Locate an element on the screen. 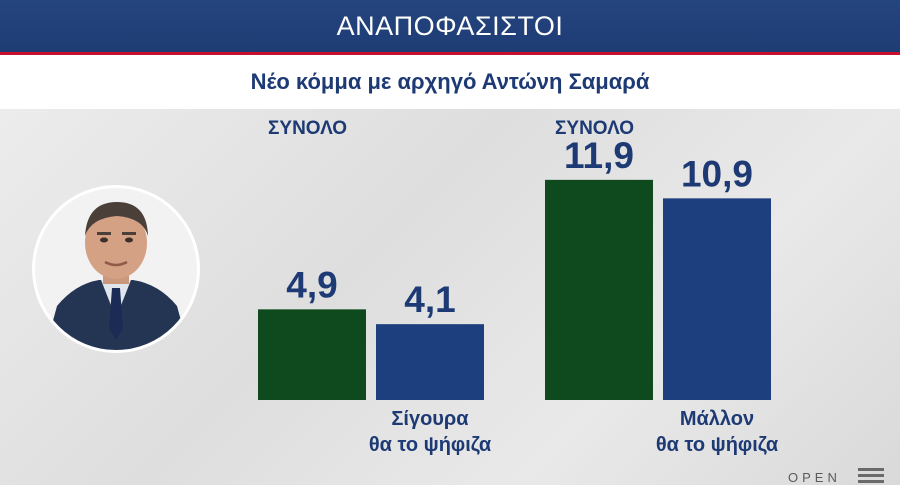 This screenshot has height=485, width=900. header-bar is located at coordinates (450, 26).